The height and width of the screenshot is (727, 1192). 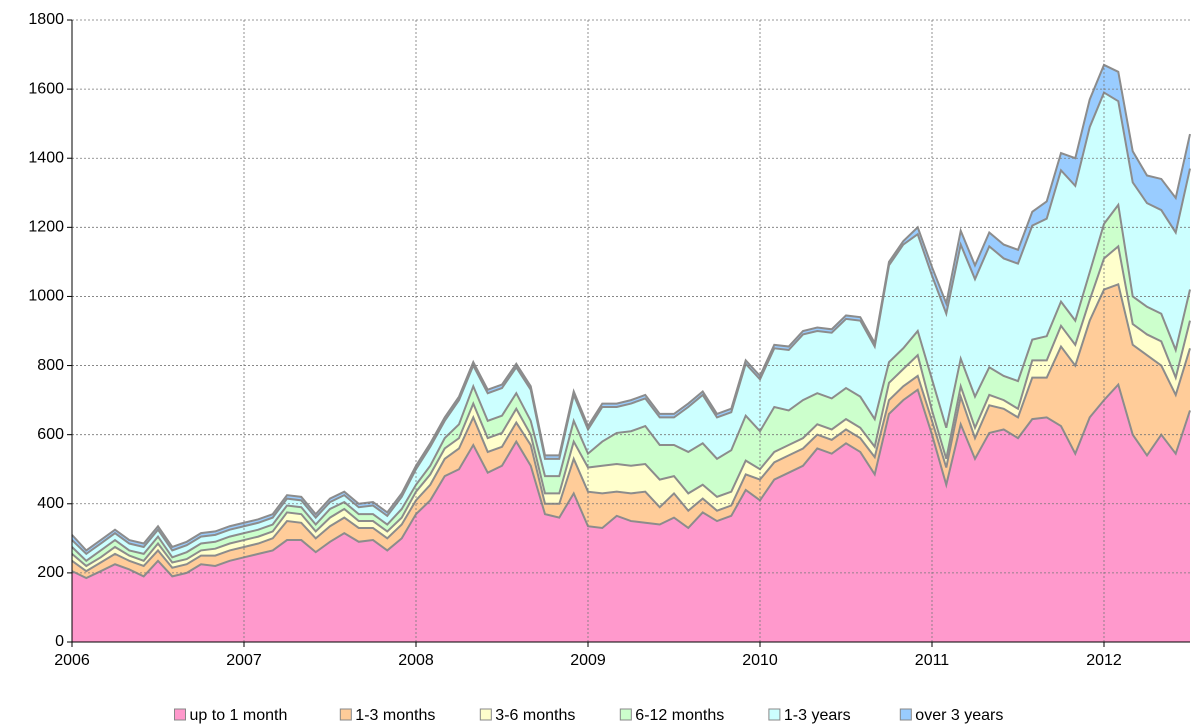 I want to click on x-tick-label: 2009, so click(x=588, y=660).